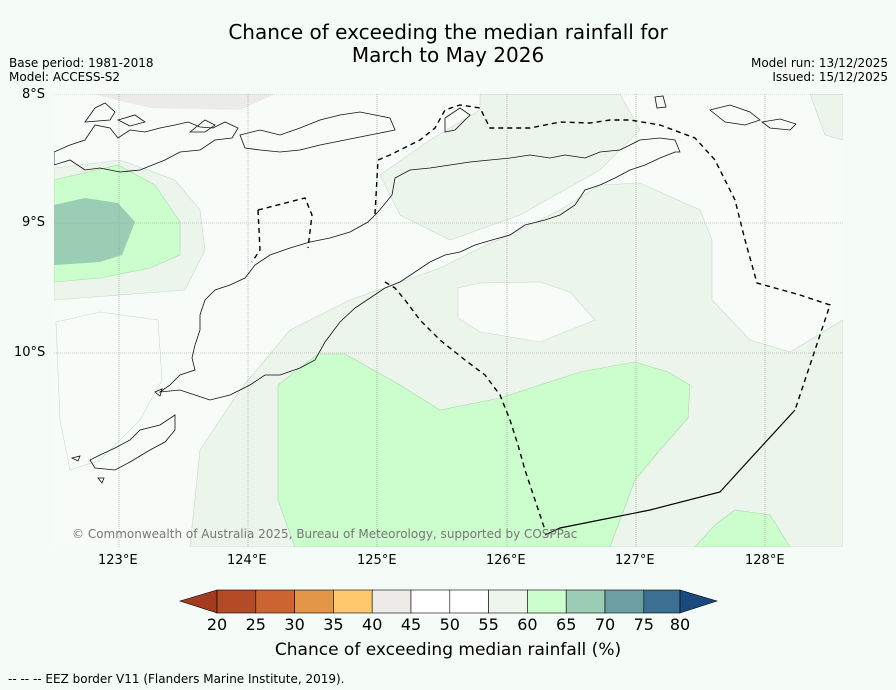  Describe the element at coordinates (30, 352) in the screenshot. I see `lat-tick-10s: 10°S` at that location.